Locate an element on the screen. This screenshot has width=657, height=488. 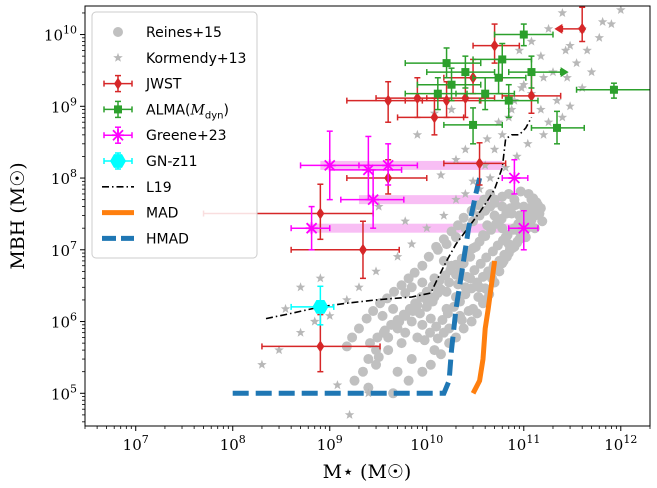
y-tick-label-3: 10⁸ is located at coordinates (64, 177).